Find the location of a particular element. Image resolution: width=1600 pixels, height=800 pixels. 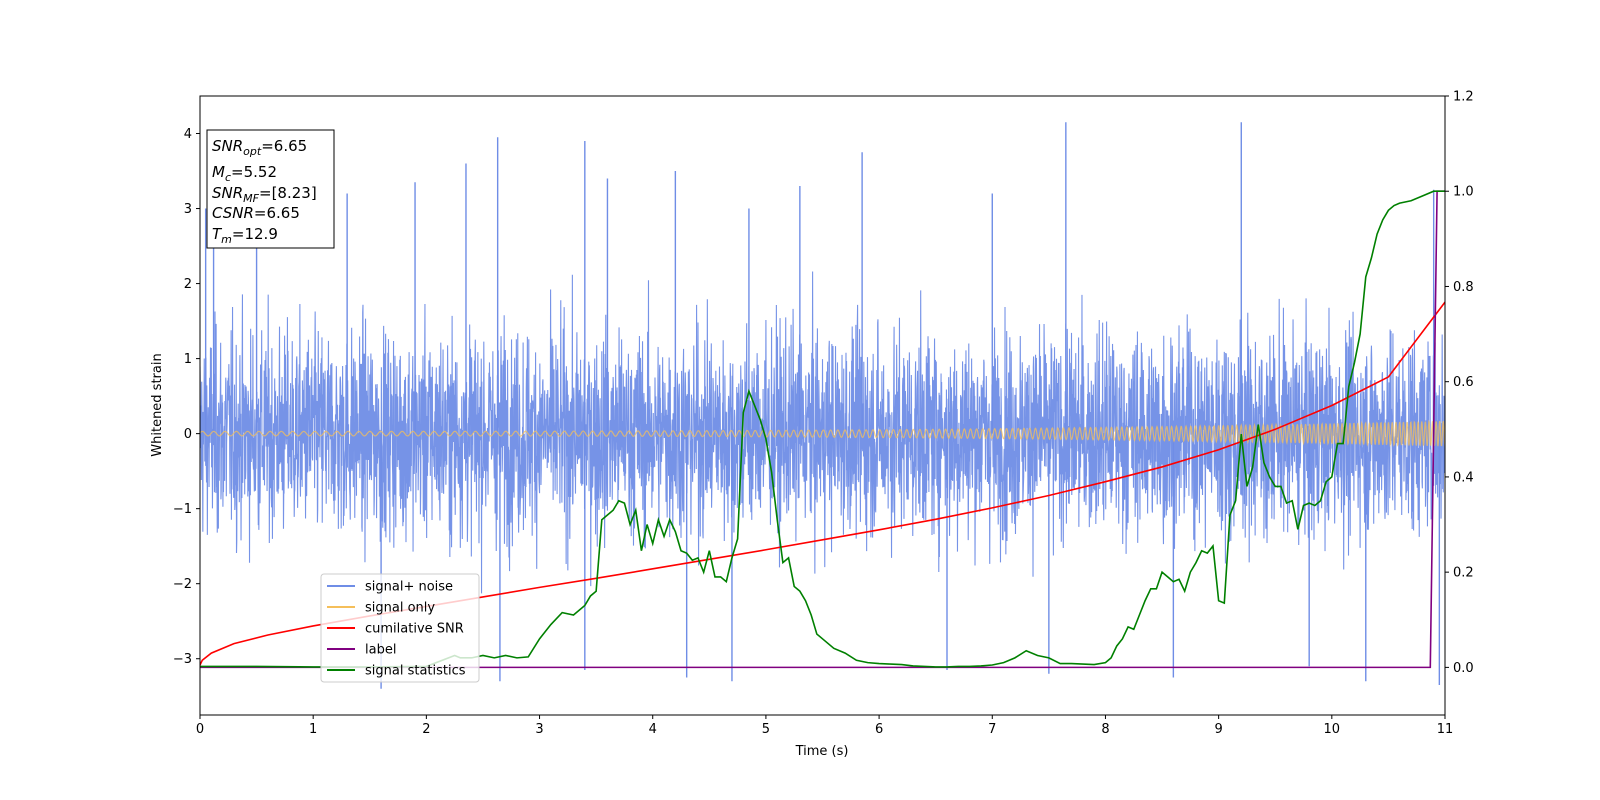

legend-frame is located at coordinates (400, 628).